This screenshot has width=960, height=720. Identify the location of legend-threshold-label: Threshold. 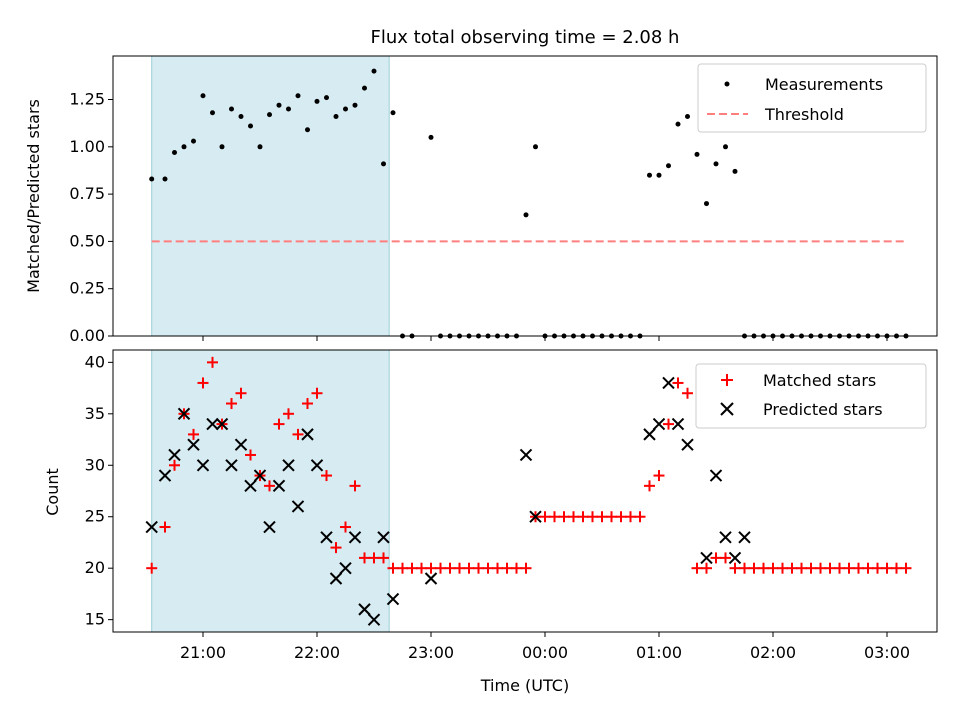
(804, 114).